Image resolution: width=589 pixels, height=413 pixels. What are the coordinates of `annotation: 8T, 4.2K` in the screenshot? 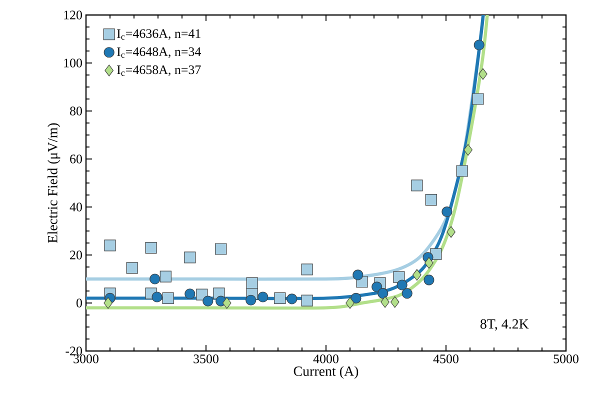 It's located at (504, 325).